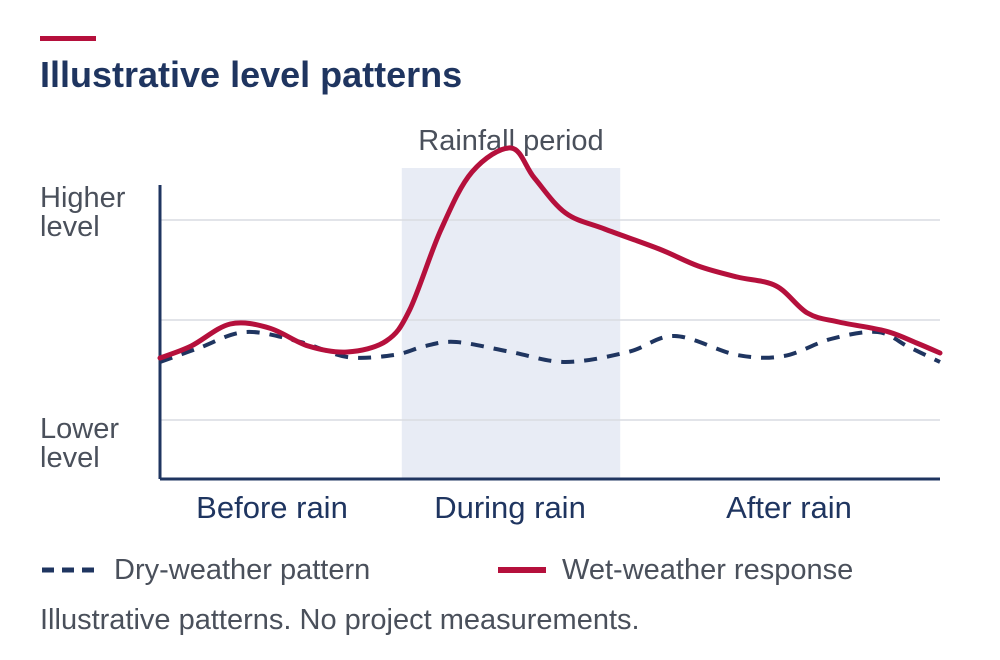 The image size is (1000, 660). What do you see at coordinates (83, 198) in the screenshot?
I see `y-label-higher-line-1: Higher` at bounding box center [83, 198].